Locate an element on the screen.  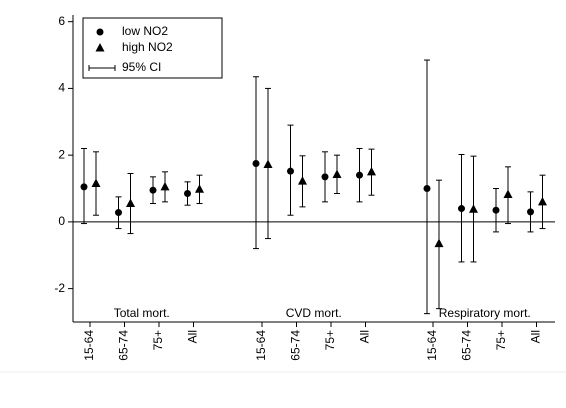
legend-label: high NO2 is located at coordinates (147, 47).